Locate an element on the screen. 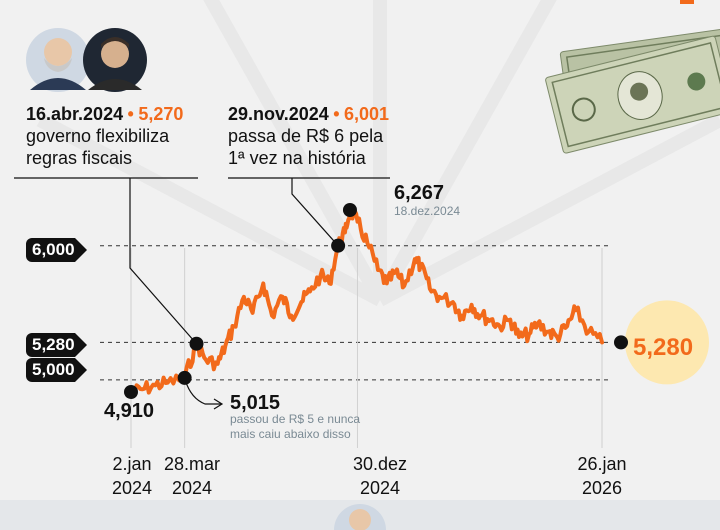  x-tick-label-4: 26.jan 2026 is located at coordinates (602, 476).